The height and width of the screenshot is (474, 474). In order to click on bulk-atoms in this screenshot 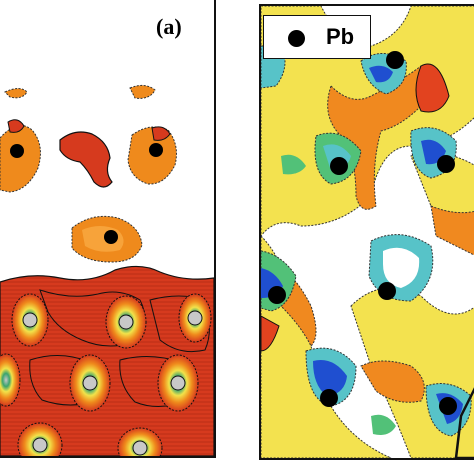, I will do `click(112, 383)`.